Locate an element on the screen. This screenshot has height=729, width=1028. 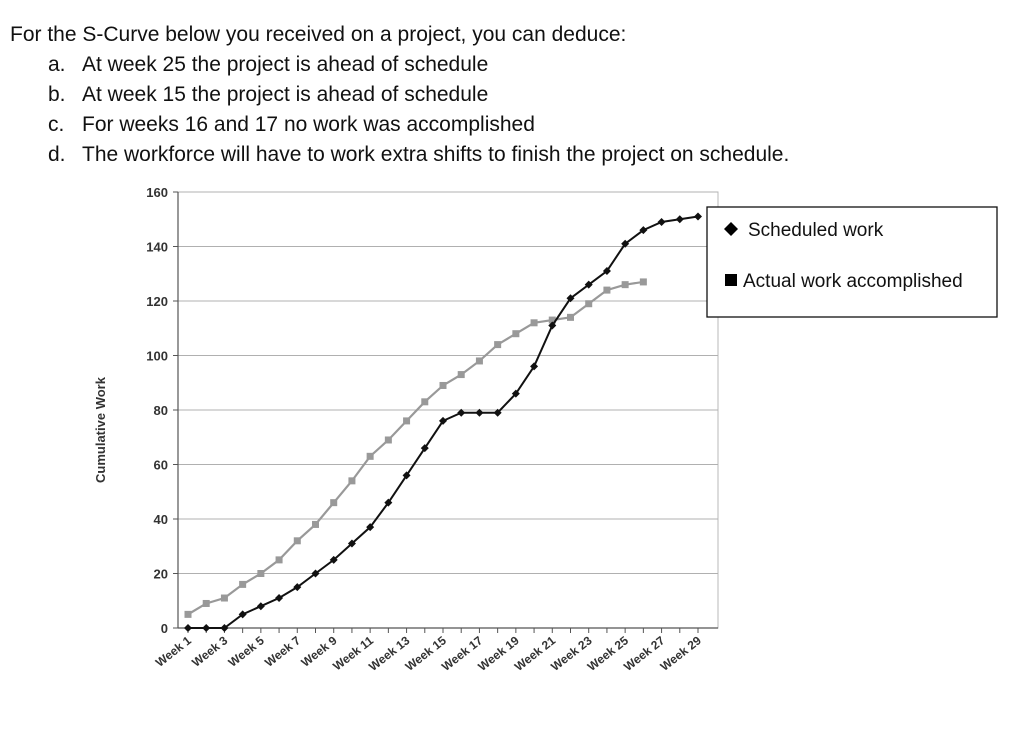
x-tick-label: Week 1 is located at coordinates (173, 651).